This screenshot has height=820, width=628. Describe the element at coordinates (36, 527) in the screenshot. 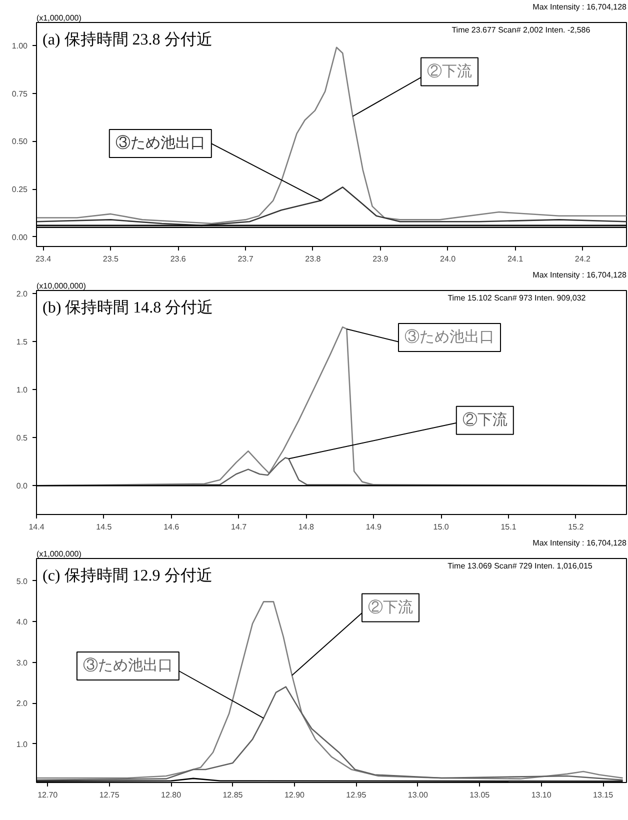

I see `x-tick-label: 14.4` at that location.